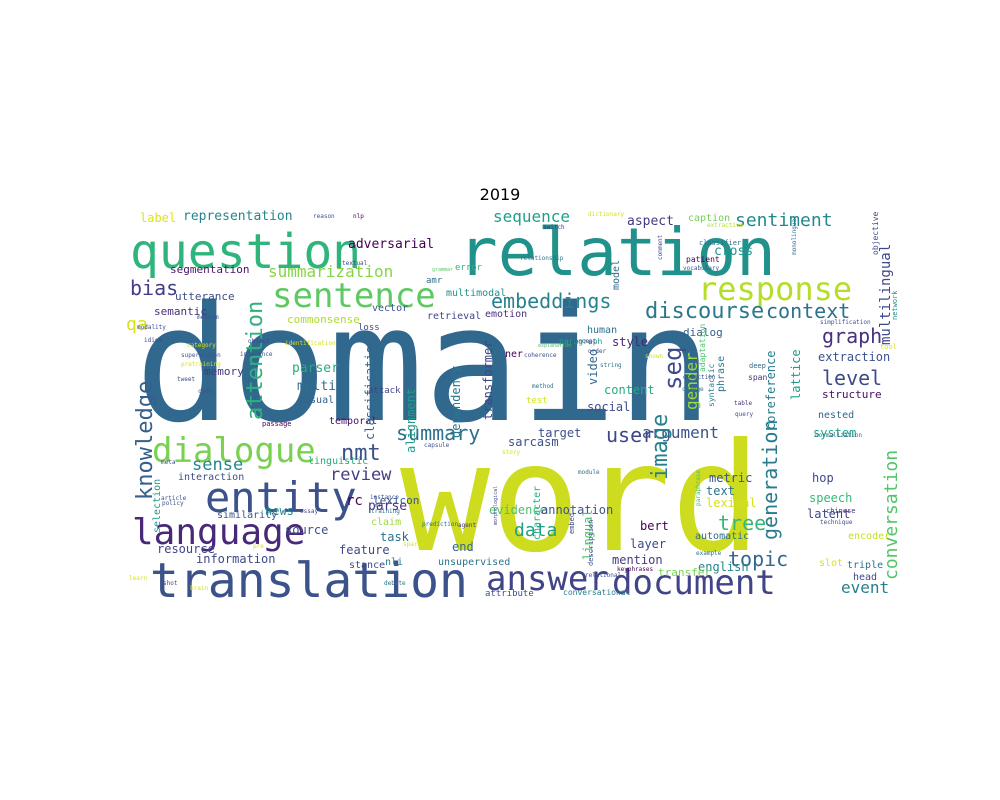  What do you see at coordinates (709, 553) in the screenshot?
I see `cloud-word: example` at bounding box center [709, 553].